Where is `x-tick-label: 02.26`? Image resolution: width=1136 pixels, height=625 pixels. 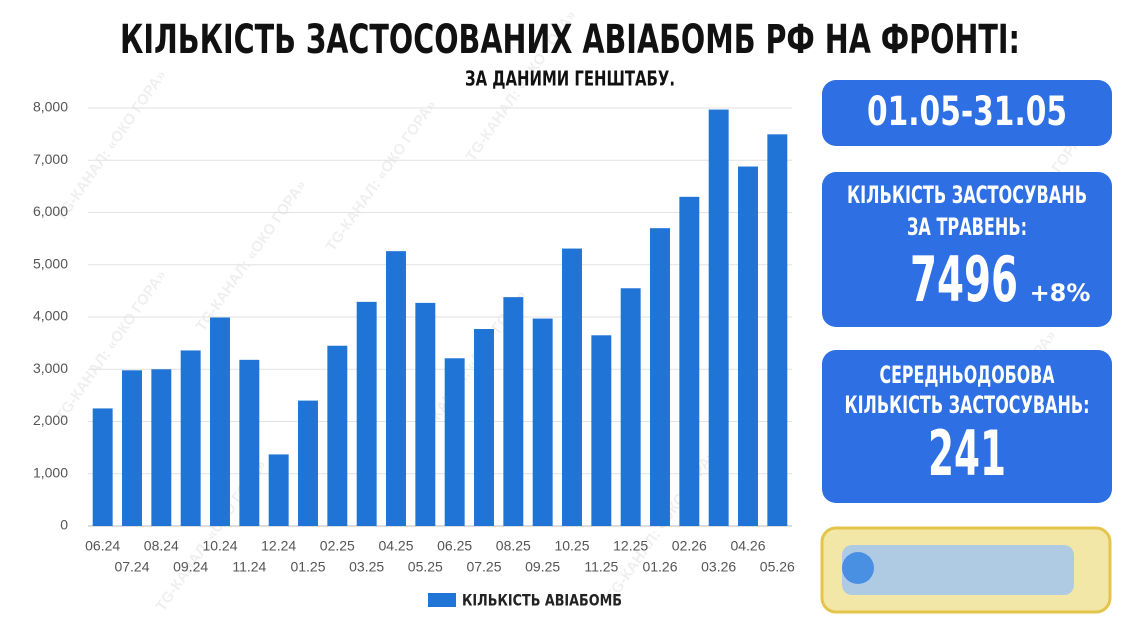 x-tick-label: 02.26 is located at coordinates (689, 546).